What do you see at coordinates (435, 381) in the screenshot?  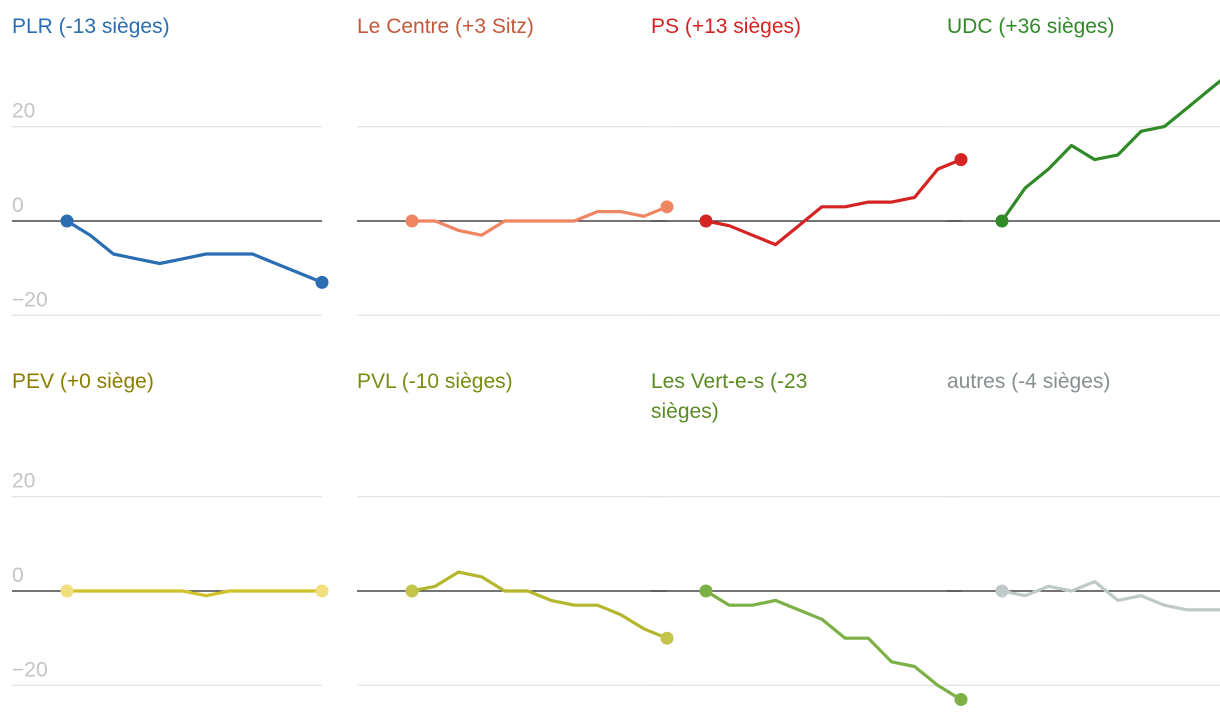 I see `panel-title: PVL (-10 sièges)` at bounding box center [435, 381].